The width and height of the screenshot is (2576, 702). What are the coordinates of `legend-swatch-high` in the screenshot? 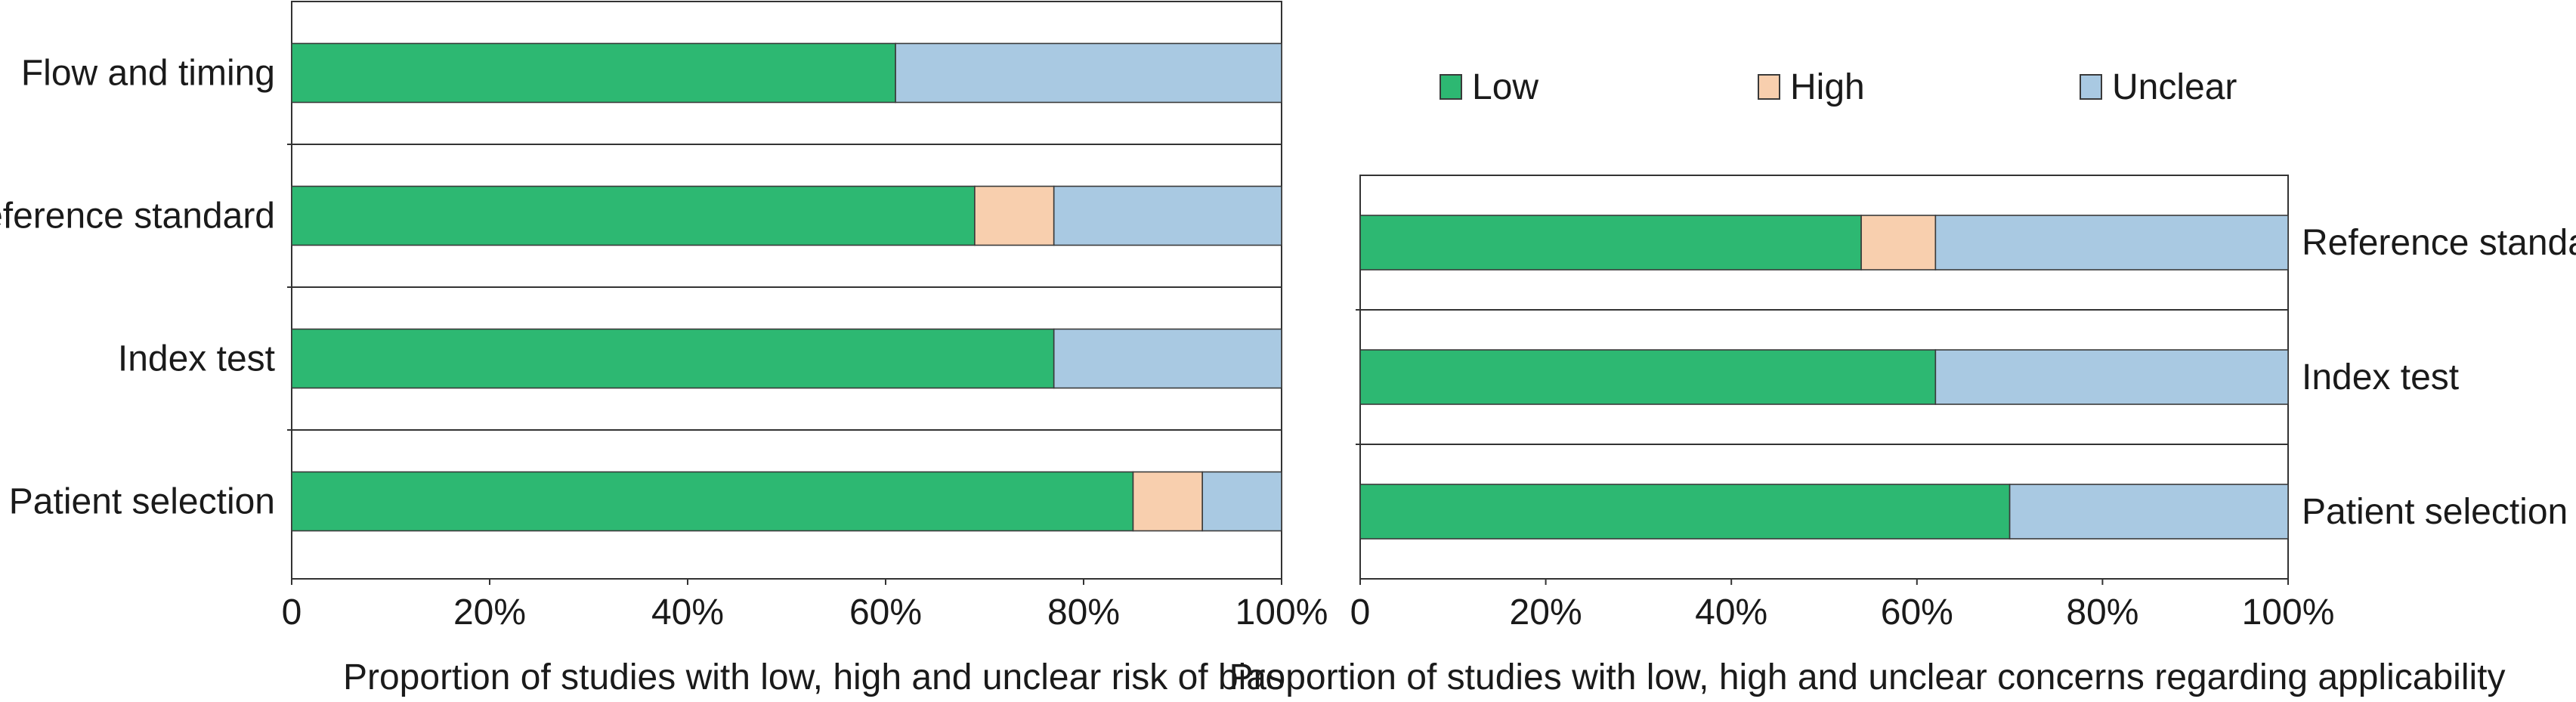 It's located at (1769, 87).